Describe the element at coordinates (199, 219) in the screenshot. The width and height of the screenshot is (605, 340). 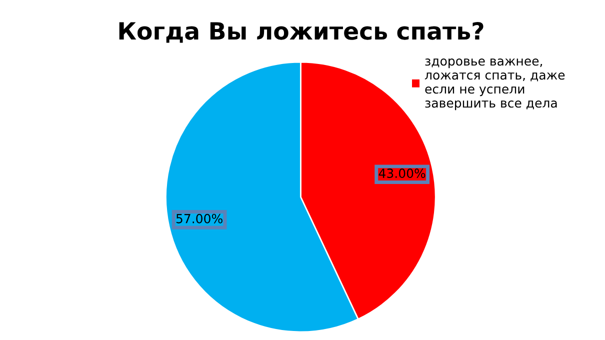
I see `data-label: 57.00%` at that location.